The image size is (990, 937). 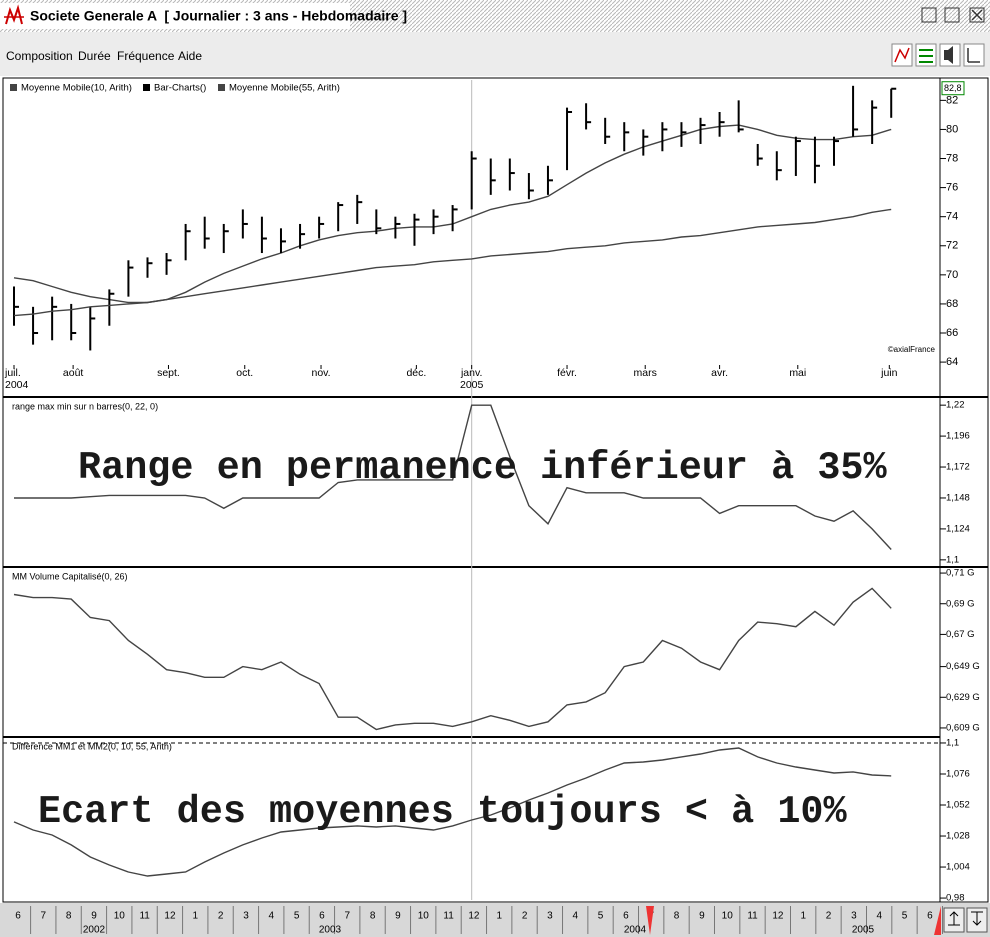 I want to click on x-tick-label: févr., so click(x=567, y=373).